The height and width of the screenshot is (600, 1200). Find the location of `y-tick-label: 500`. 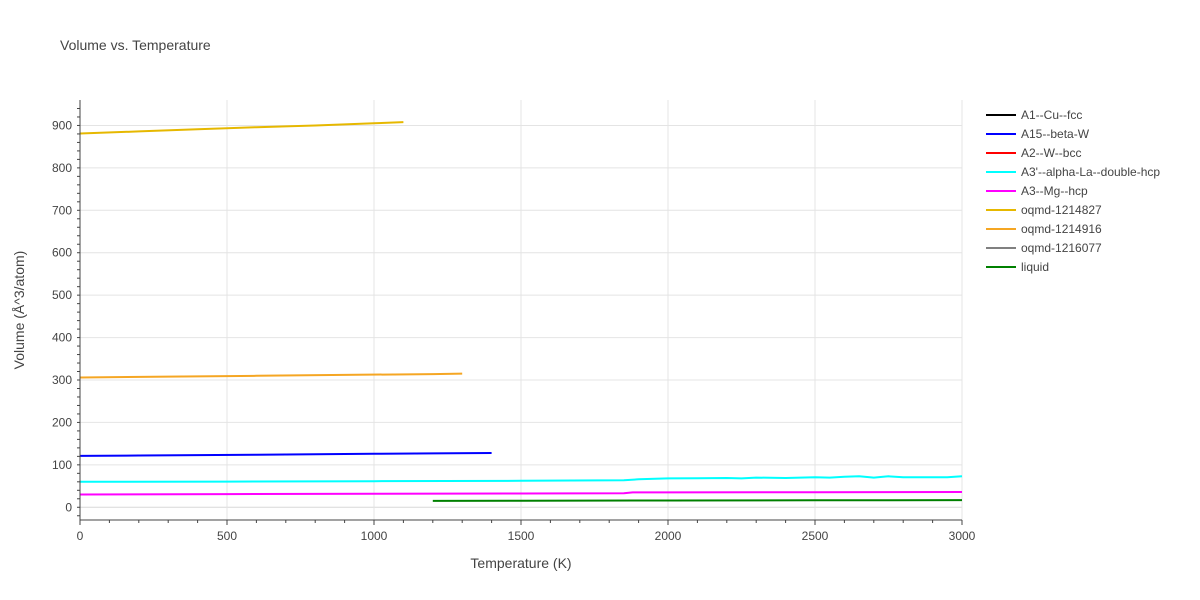

y-tick-label: 500 is located at coordinates (62, 295).